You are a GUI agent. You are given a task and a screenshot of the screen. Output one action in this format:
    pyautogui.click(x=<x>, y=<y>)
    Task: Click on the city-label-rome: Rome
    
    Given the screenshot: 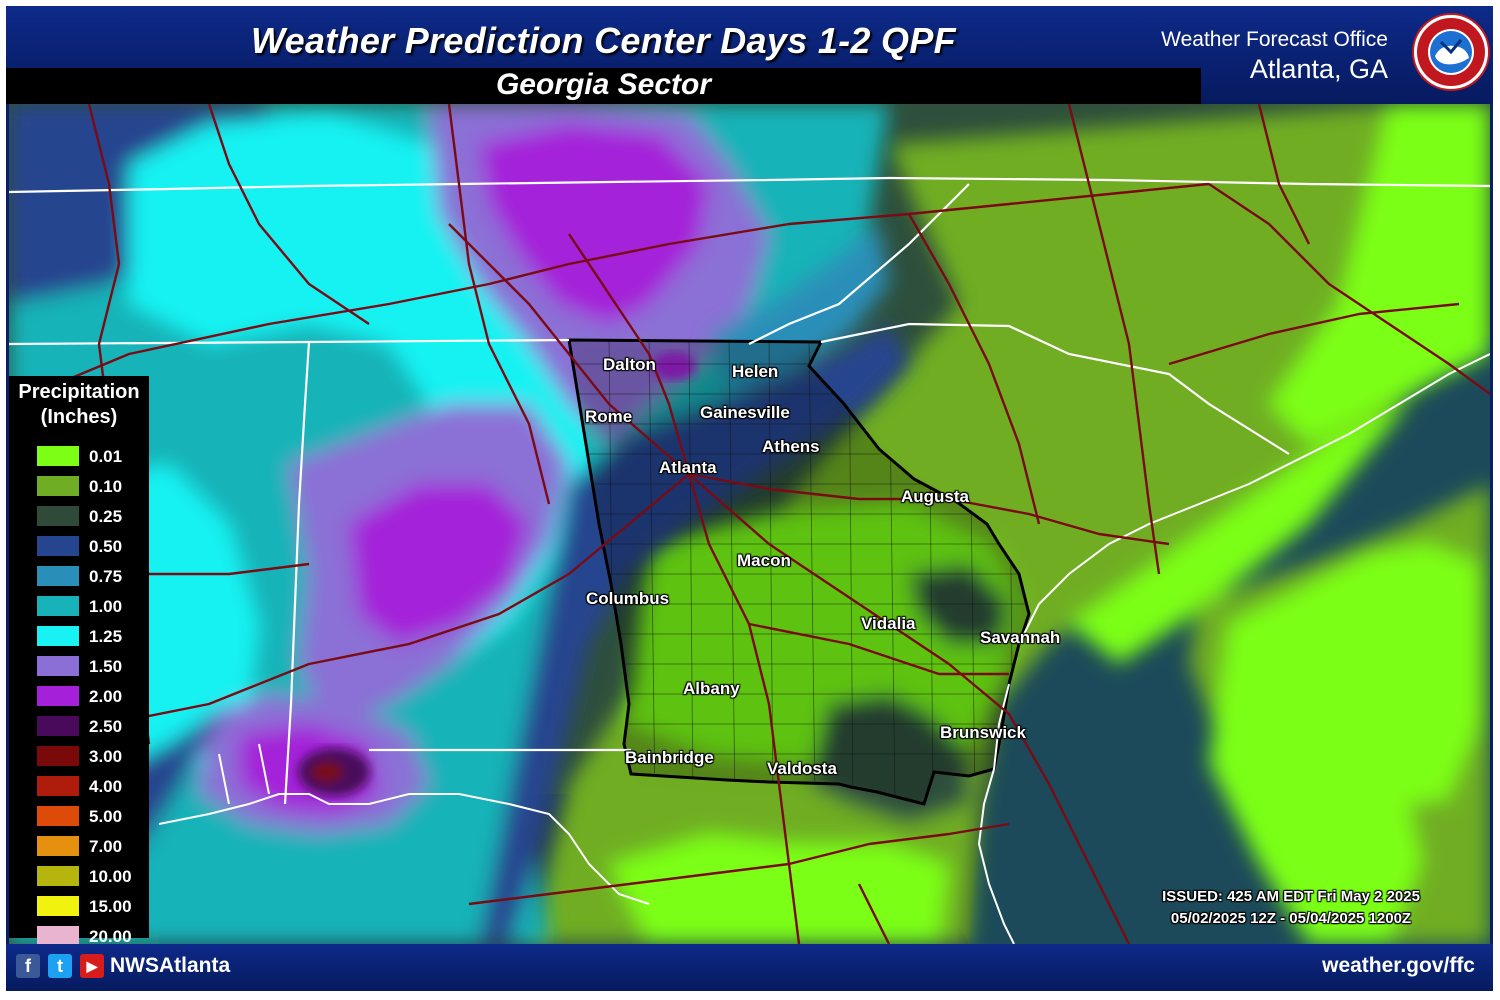 What is the action you would take?
    pyautogui.click(x=609, y=416)
    